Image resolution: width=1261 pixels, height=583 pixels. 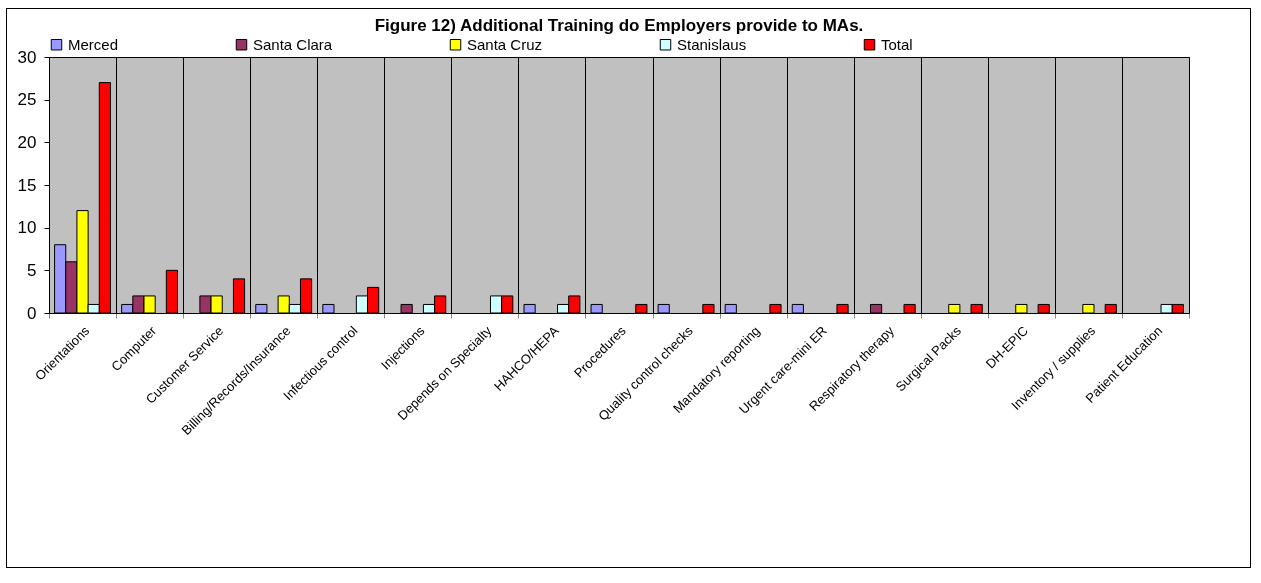 What do you see at coordinates (619, 25) in the screenshot?
I see `chart-title: Figure 12) Additional Training do Employers provide to MAs.` at bounding box center [619, 25].